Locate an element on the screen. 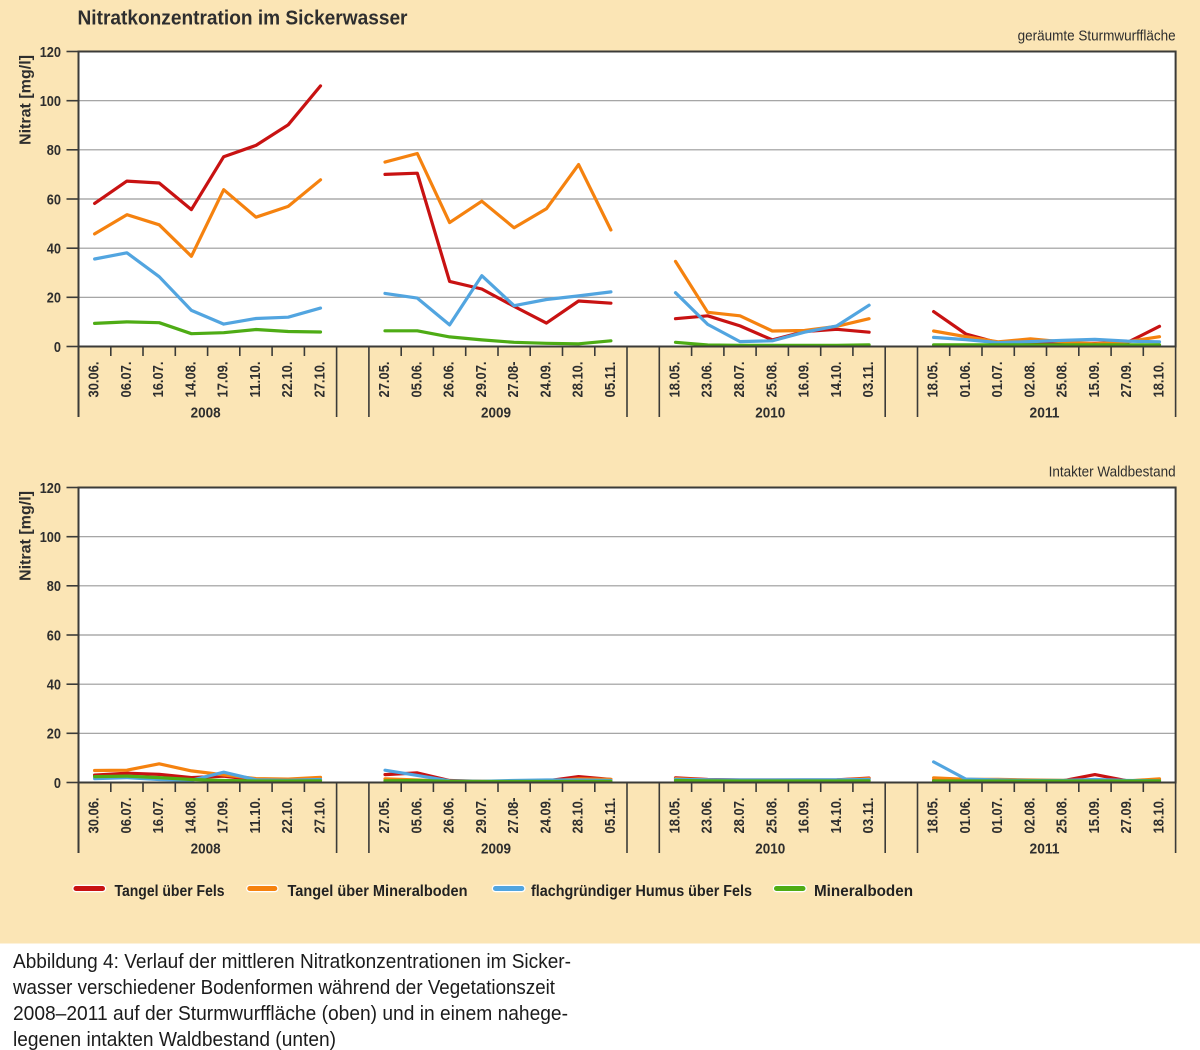 The height and width of the screenshot is (1050, 1200). svg-text: geräumte Sturmwurffläche is located at coordinates (1097, 36).